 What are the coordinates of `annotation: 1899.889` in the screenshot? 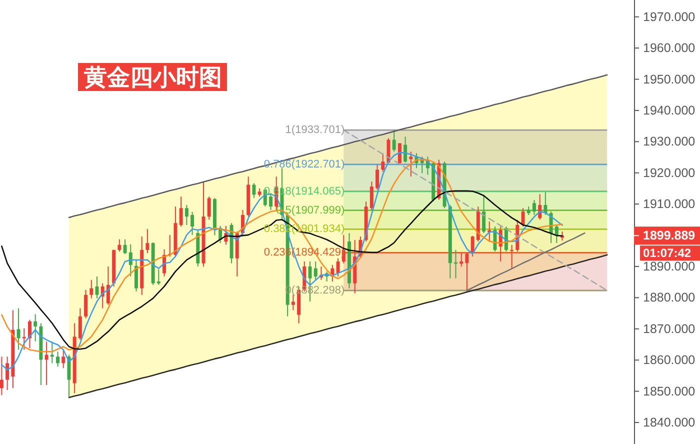 It's located at (667, 235).